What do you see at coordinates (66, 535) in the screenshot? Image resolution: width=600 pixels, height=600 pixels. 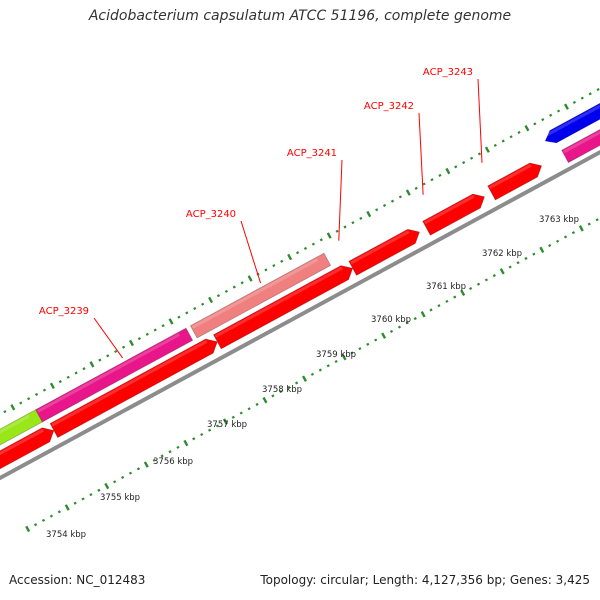 I see `scale-label: 3754 kbp` at bounding box center [66, 535].